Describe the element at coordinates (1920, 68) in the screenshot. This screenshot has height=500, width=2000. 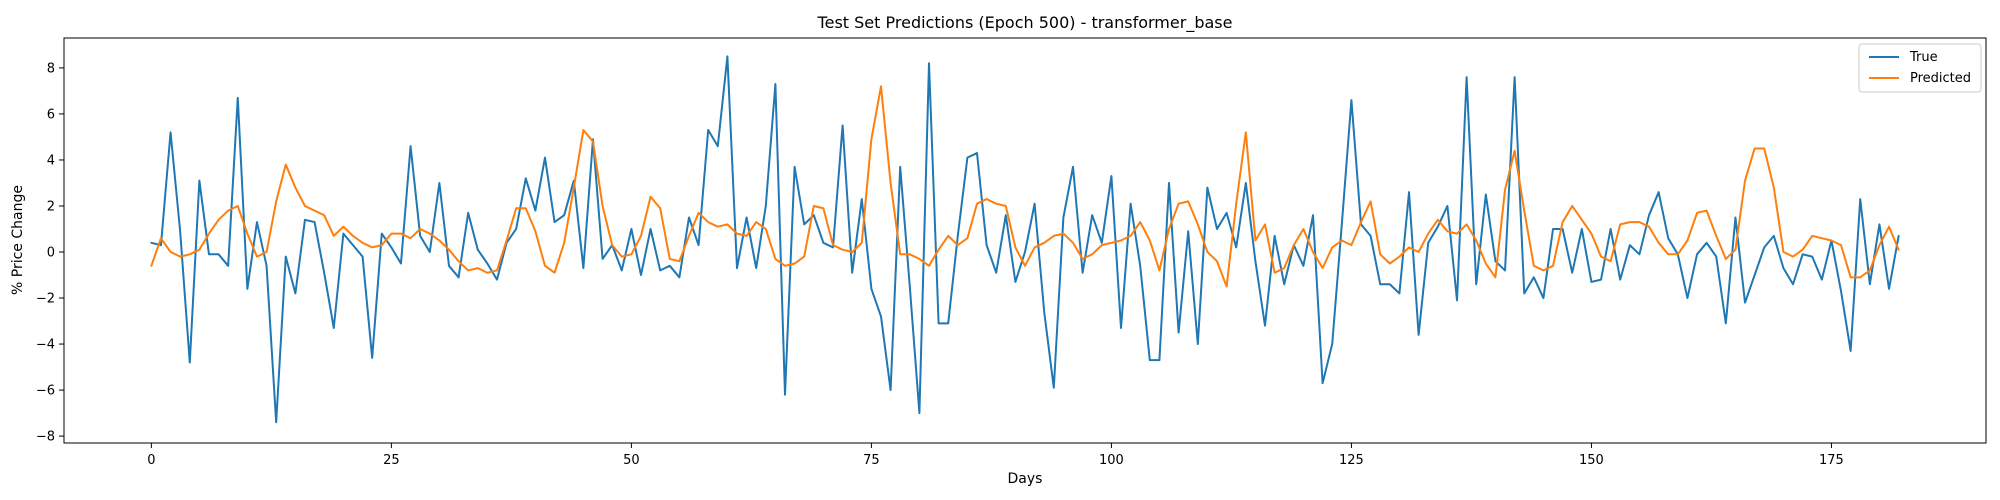
I see `legend: True Predicted` at that location.